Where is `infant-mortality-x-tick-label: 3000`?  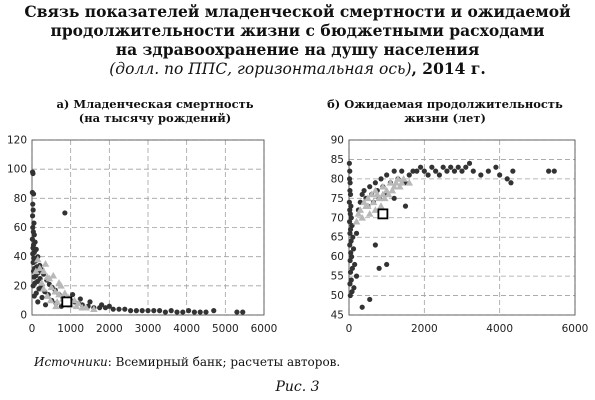
infant-mortality-x-tick-label: 3000 is located at coordinates (148, 329).